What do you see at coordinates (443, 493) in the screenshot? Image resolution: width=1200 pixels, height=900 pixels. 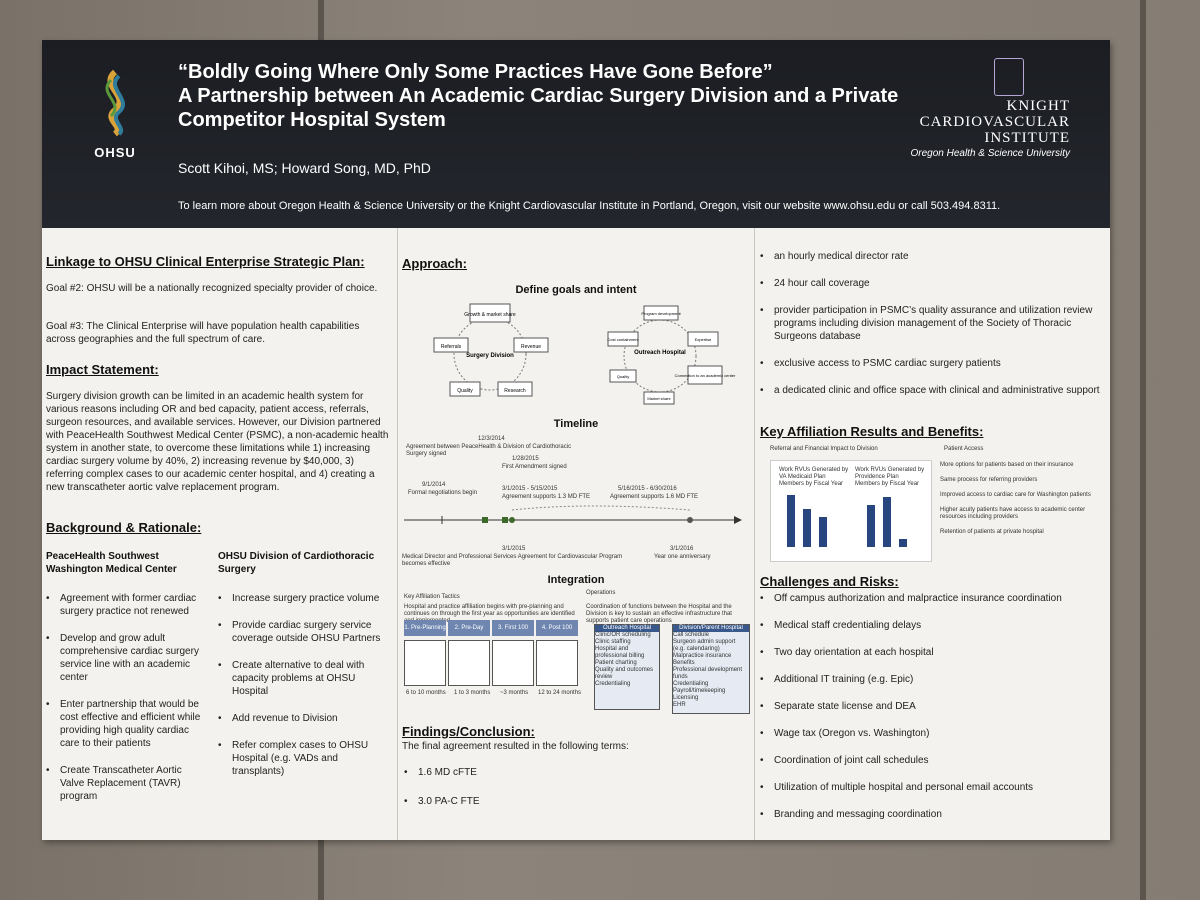 I see `timeline-label: Formal negotiations begin` at bounding box center [443, 493].